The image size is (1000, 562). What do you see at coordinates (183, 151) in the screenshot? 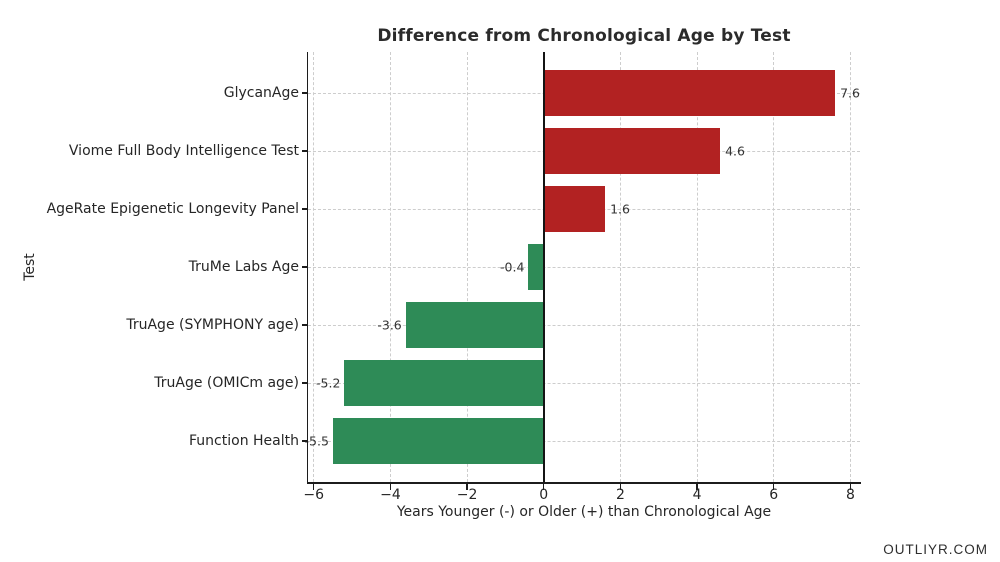
I see `category-label: Viome Full Body Intelligence Test` at bounding box center [183, 151].